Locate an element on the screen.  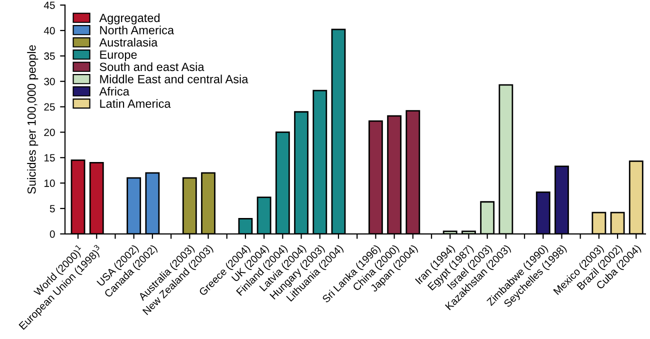
y-tick-label: 15 is located at coordinates (49, 158).